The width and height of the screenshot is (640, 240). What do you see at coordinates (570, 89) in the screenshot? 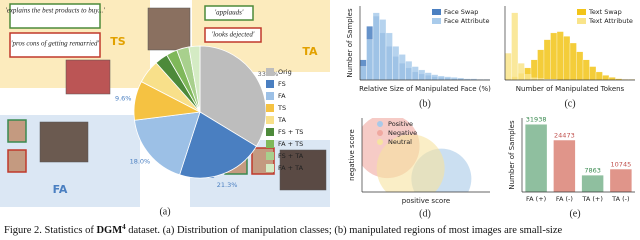
I see `x-axis-label: Number of Manipulated Tokens` at bounding box center [570, 89].